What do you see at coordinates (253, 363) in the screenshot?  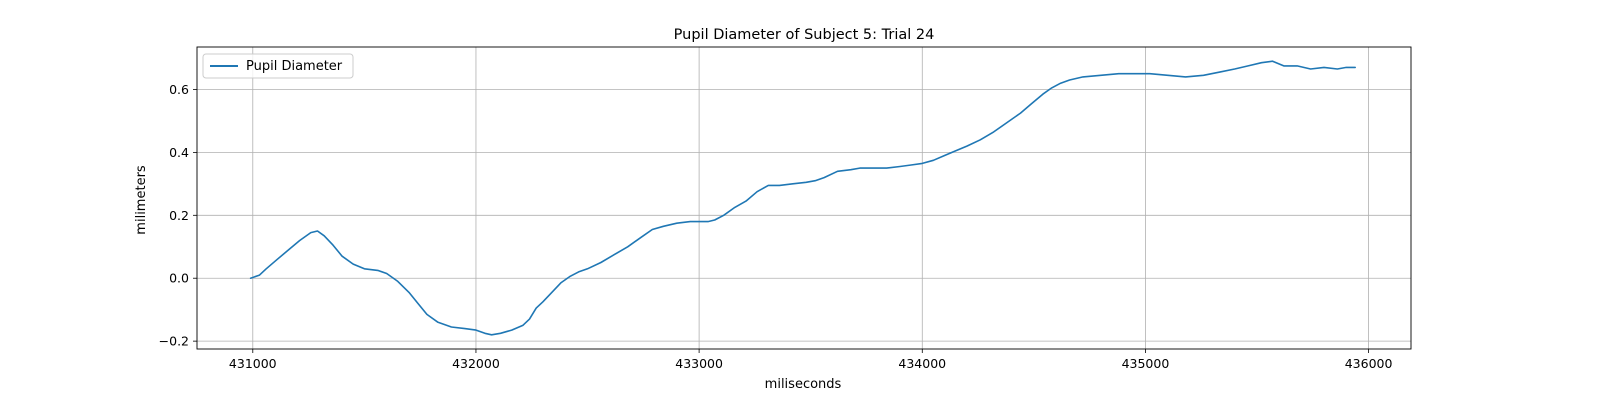 I see `x-tick-label: 431000` at bounding box center [253, 363].